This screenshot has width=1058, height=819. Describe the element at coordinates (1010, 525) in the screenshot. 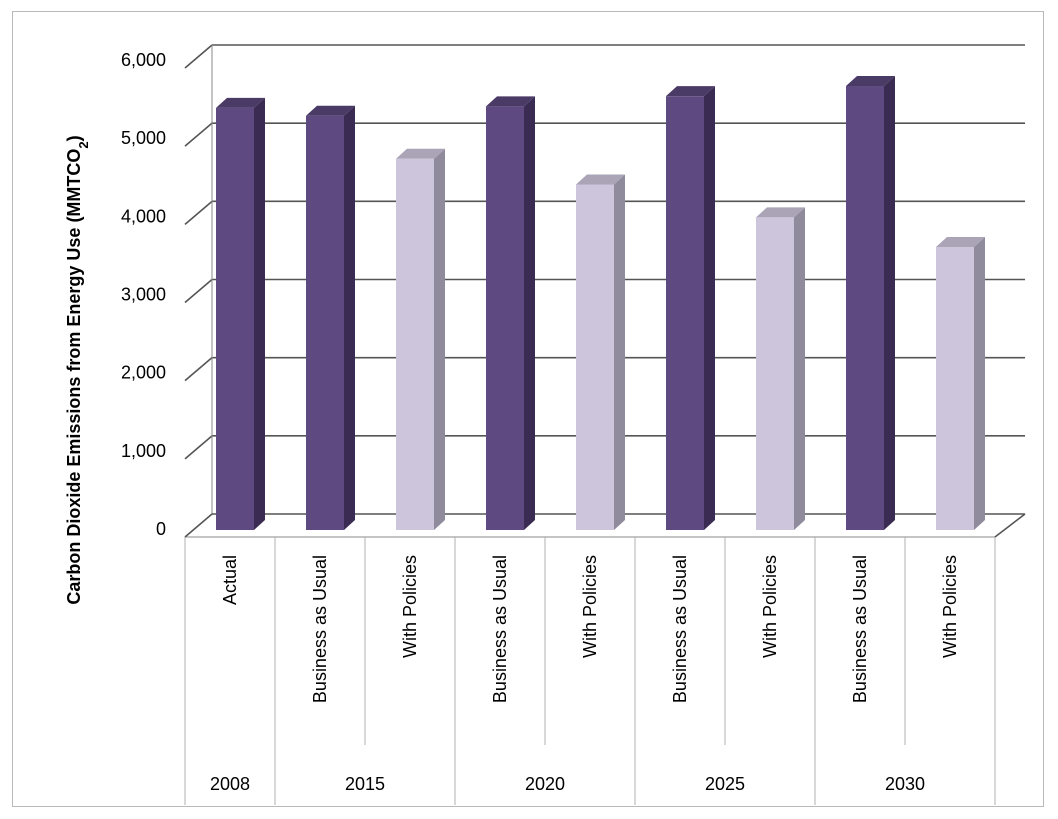

I see `floor-right-edge` at that location.